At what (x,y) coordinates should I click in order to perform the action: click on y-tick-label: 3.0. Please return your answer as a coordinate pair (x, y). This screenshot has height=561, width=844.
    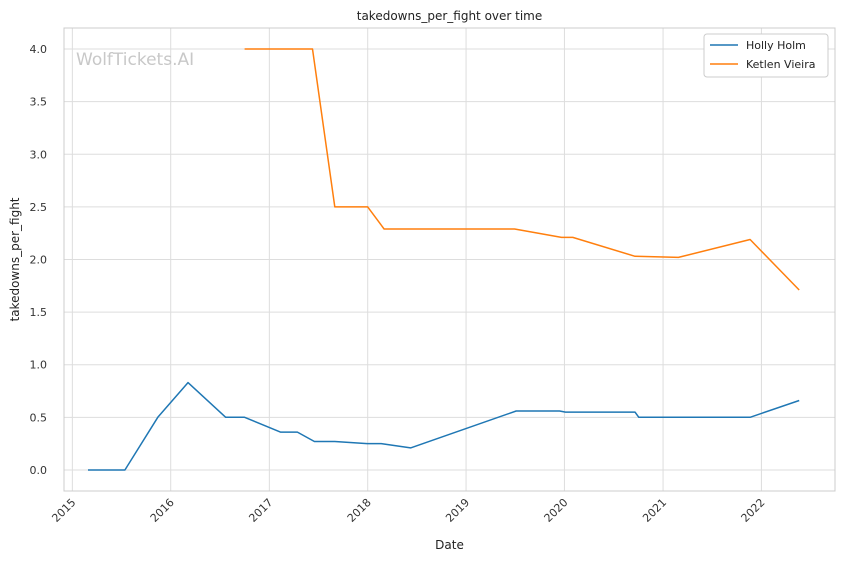
    Looking at the image, I should click on (39, 154).